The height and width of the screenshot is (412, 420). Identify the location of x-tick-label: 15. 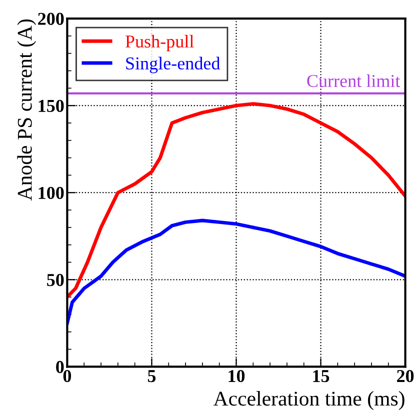
(321, 376).